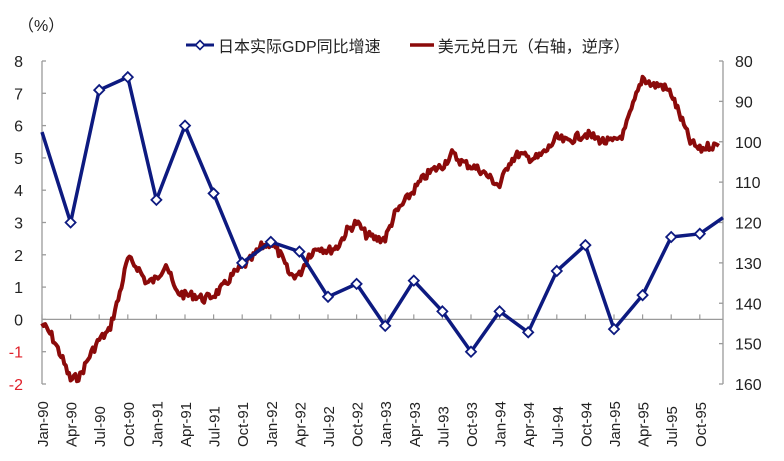  I want to click on legend-label-usdjpy: 美元兑日元（右轴，逆序）, so click(533, 47).